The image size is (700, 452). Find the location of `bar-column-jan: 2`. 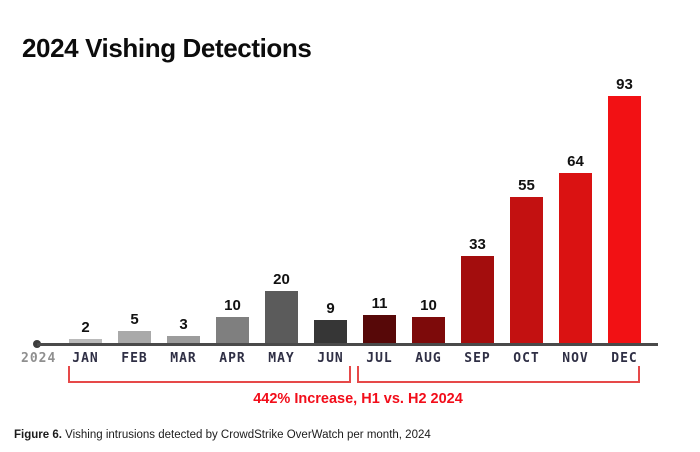

bar-column-jan: 2 is located at coordinates (85, 207).